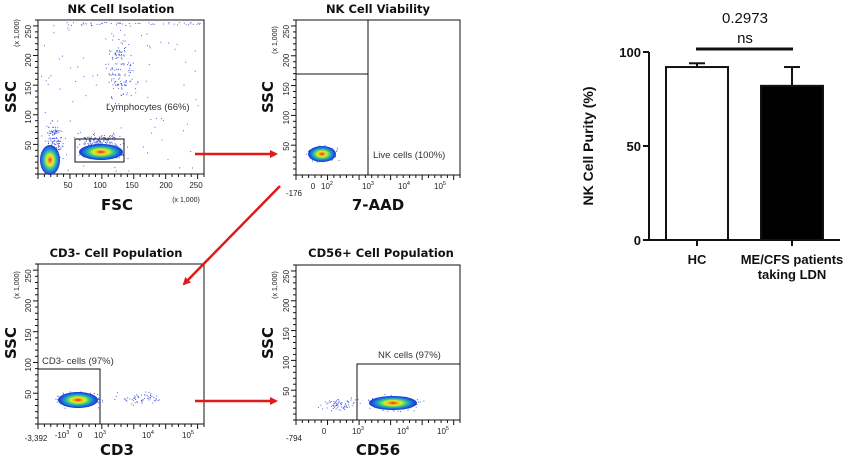 This screenshot has width=850, height=458. I want to click on x-tick-exponent: 4, so click(407, 429).